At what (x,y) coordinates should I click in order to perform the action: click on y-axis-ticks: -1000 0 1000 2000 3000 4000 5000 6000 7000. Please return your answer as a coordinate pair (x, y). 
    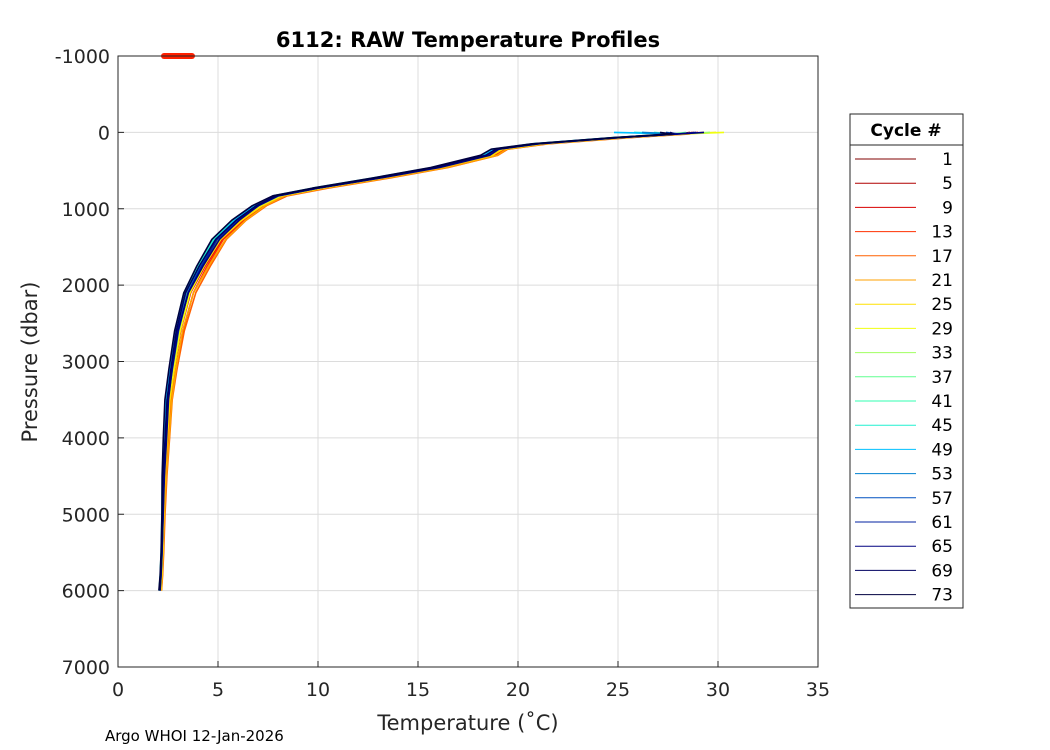
    Looking at the image, I should click on (89, 362).